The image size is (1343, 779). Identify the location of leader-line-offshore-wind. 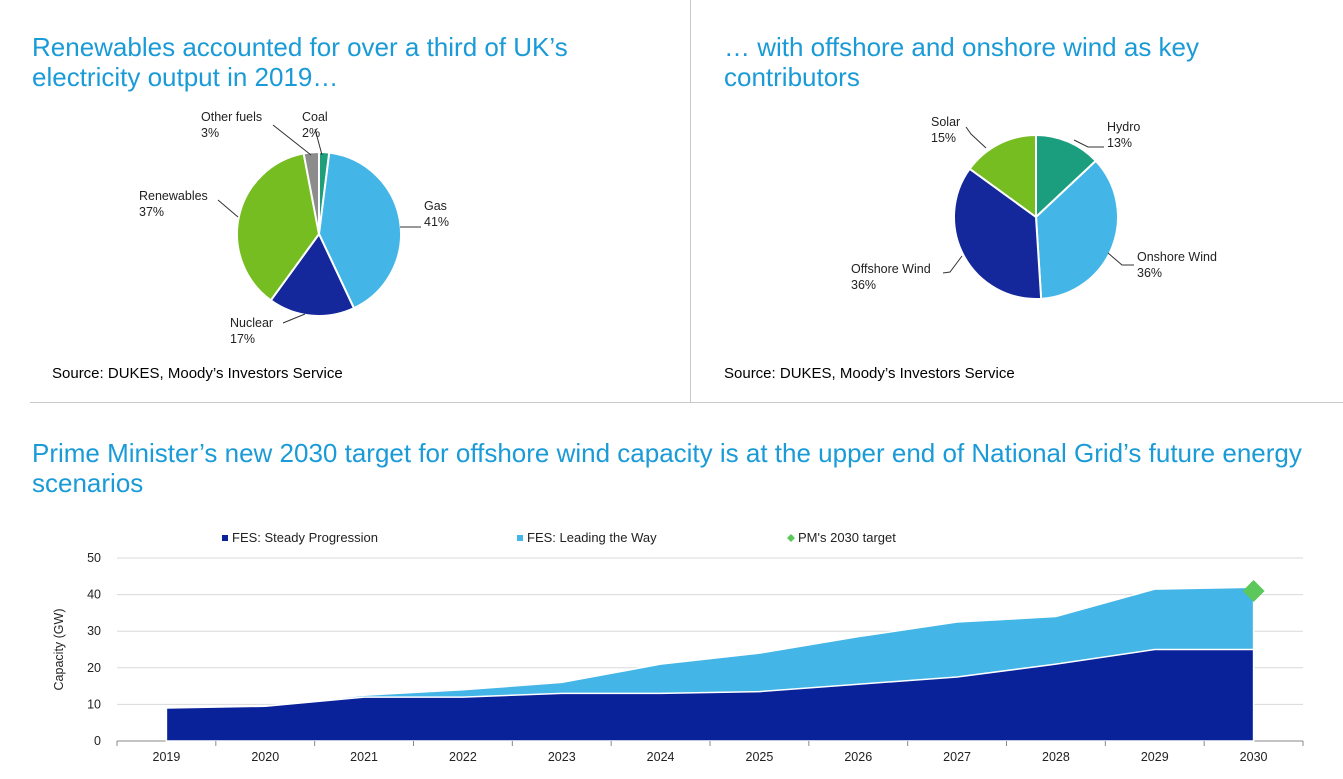
(952, 264).